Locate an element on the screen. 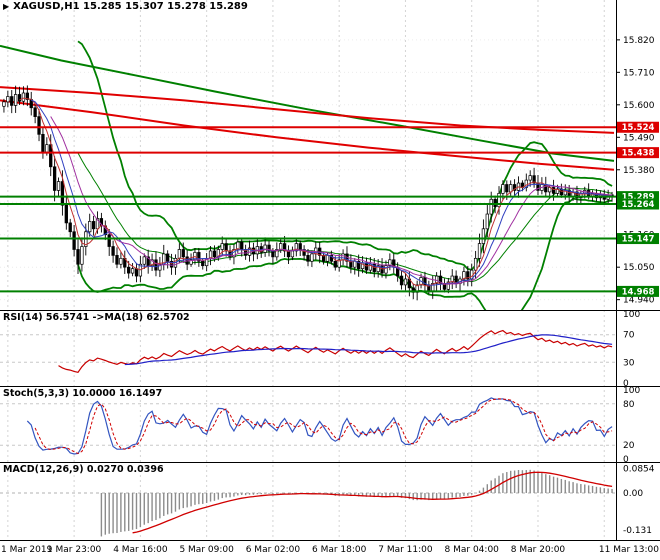  svg-text: 70 is located at coordinates (629, 336).